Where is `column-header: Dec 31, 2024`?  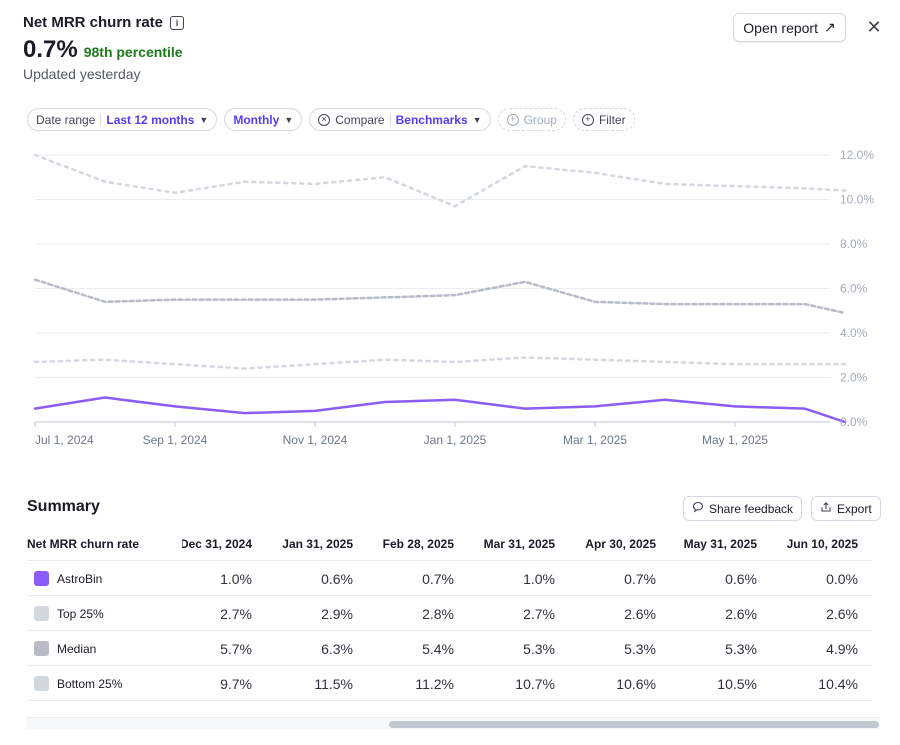
column-header: Dec 31, 2024 is located at coordinates (217, 543).